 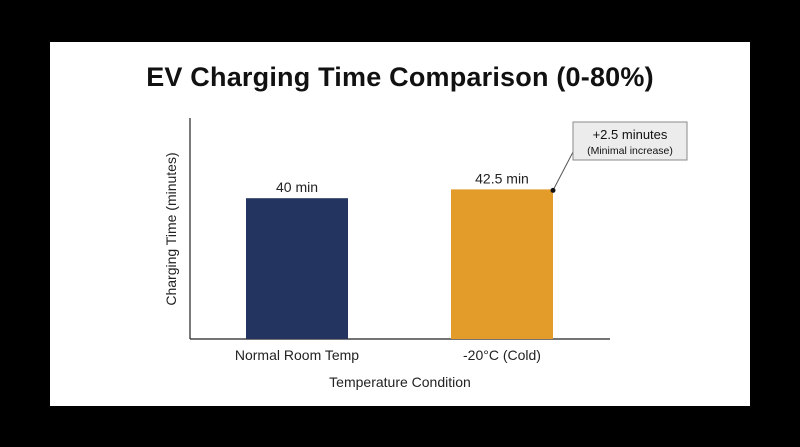 What do you see at coordinates (630, 134) in the screenshot?
I see `annotation-line-1: +2.5 minutes` at bounding box center [630, 134].